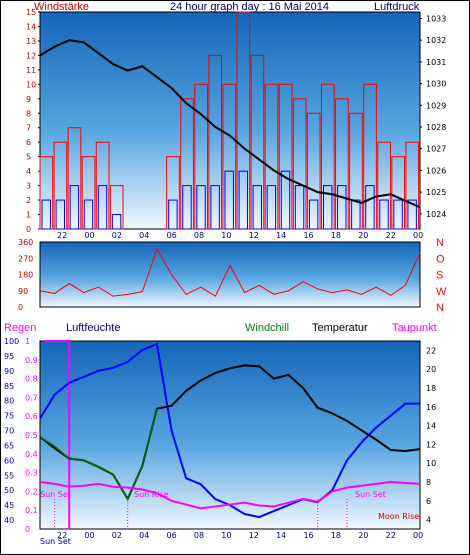 This screenshot has height=555, width=470. Describe the element at coordinates (249, 7) in the screenshot. I see `graph-title: 24 hour graph day : 16 Mai 2014` at that location.